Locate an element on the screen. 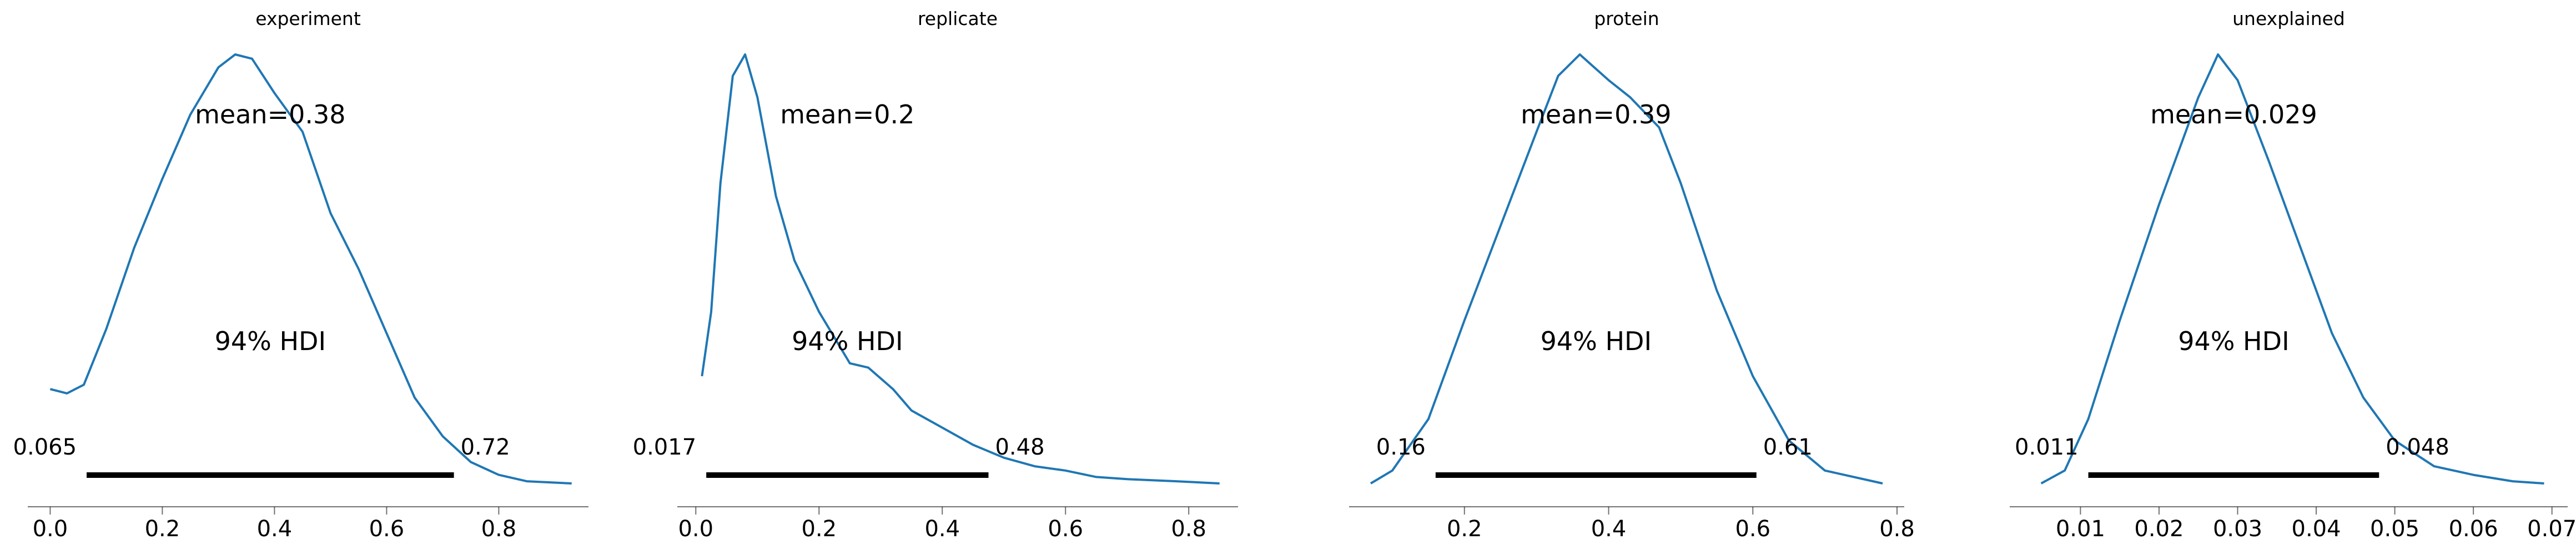 Image resolution: width=2576 pixels, height=549 pixels. hdi-low-label: 0.017 is located at coordinates (665, 447).